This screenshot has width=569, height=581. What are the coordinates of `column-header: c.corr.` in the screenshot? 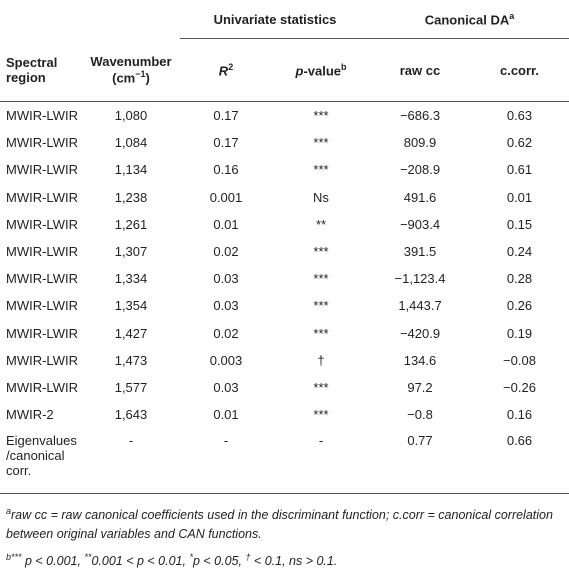 It's located at (519, 70).